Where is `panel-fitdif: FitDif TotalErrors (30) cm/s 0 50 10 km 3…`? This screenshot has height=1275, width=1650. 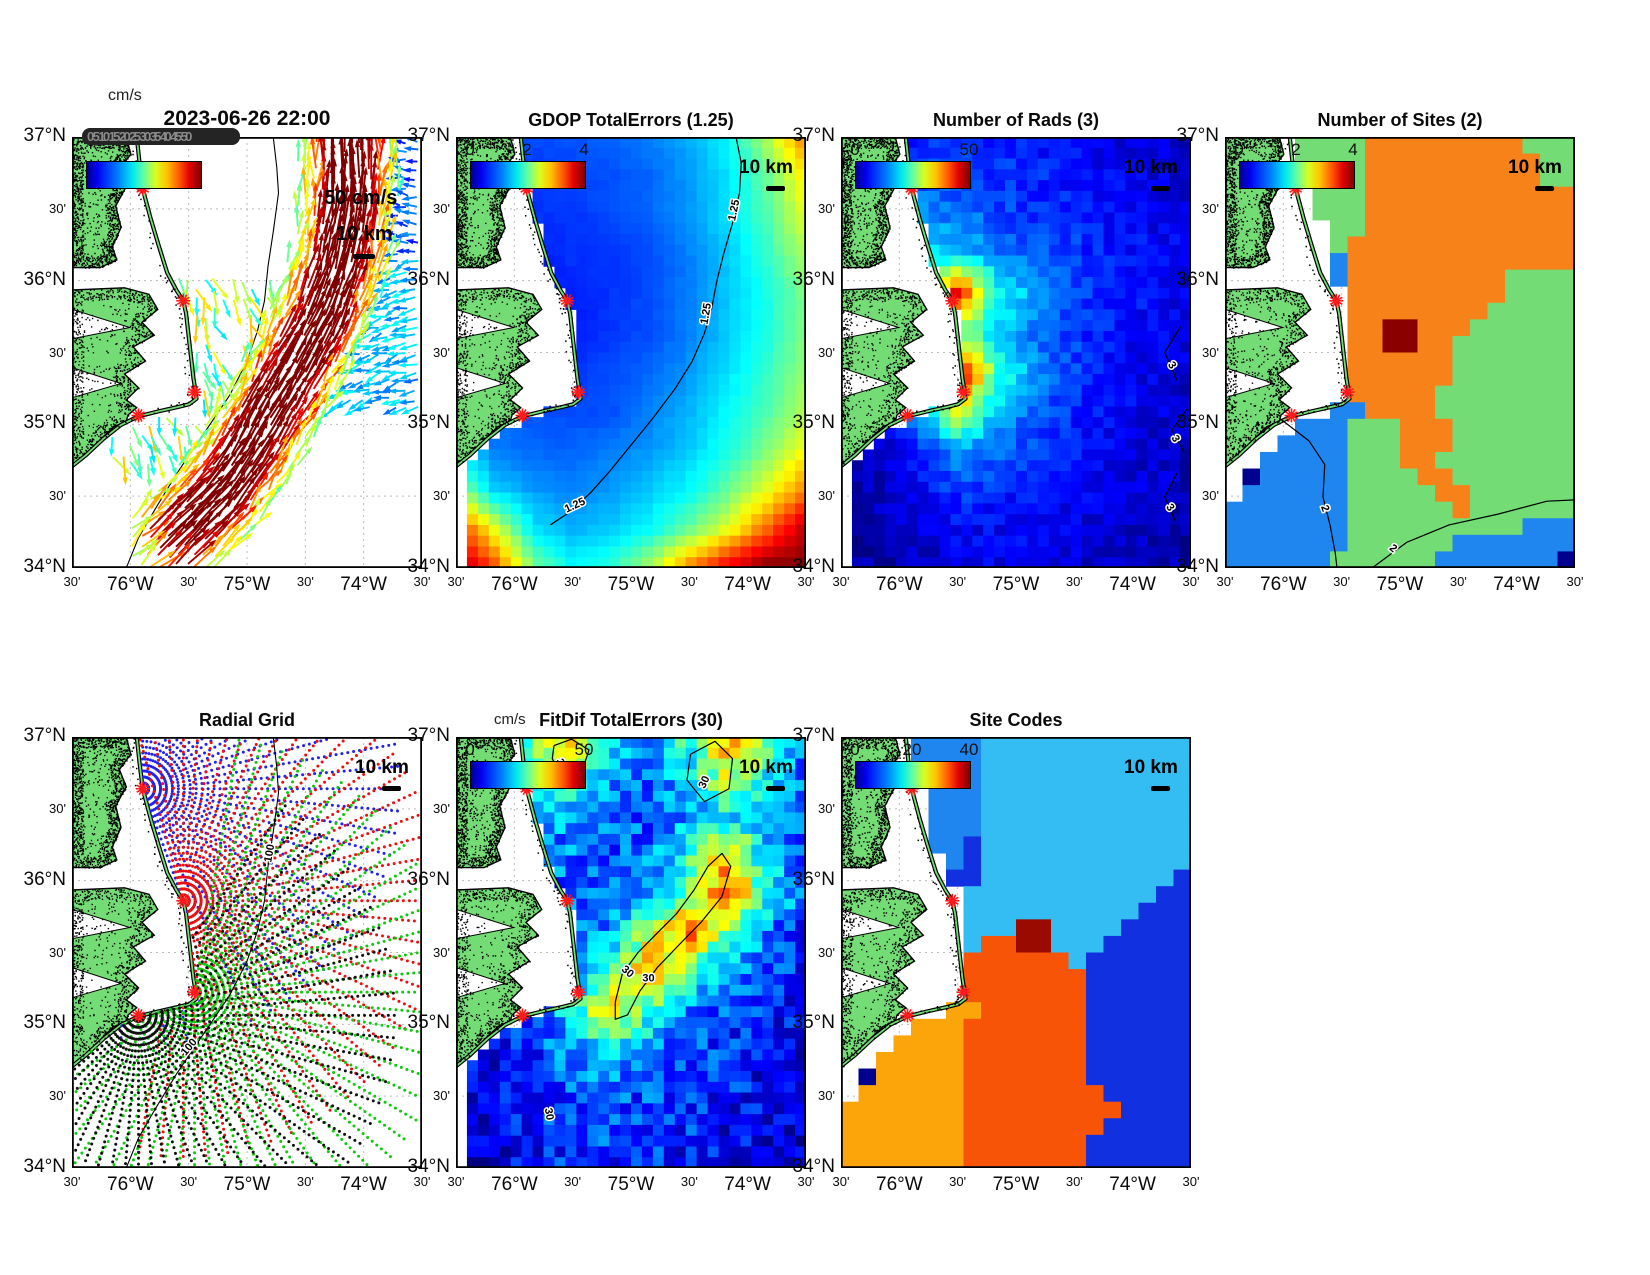
panel-fitdif: FitDif TotalErrors (30) cm/s 0 50 10 km 3… is located at coordinates (611, 952).